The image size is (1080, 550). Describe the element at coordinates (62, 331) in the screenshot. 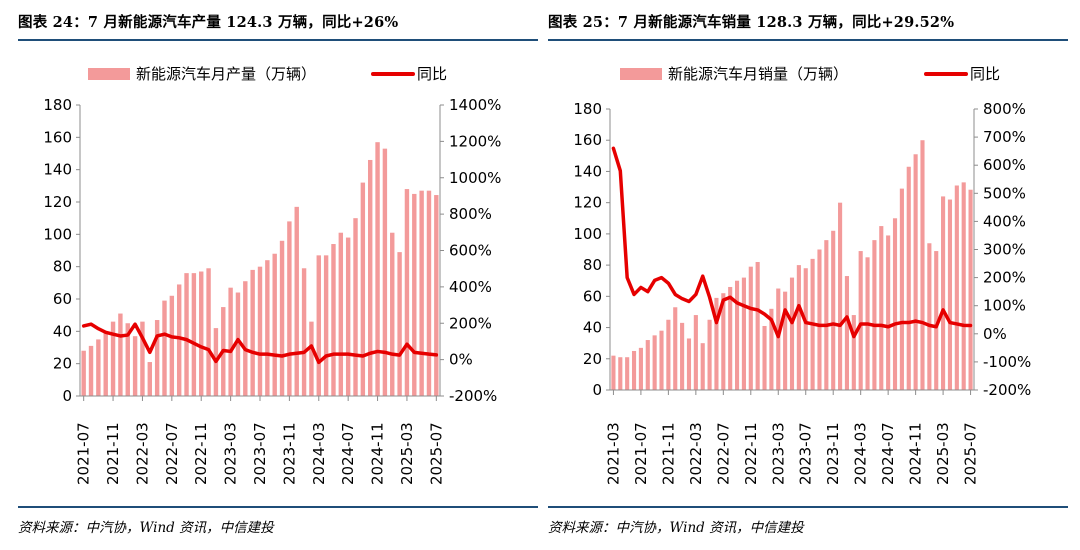

I see `y-tick-label-left: 40` at that location.